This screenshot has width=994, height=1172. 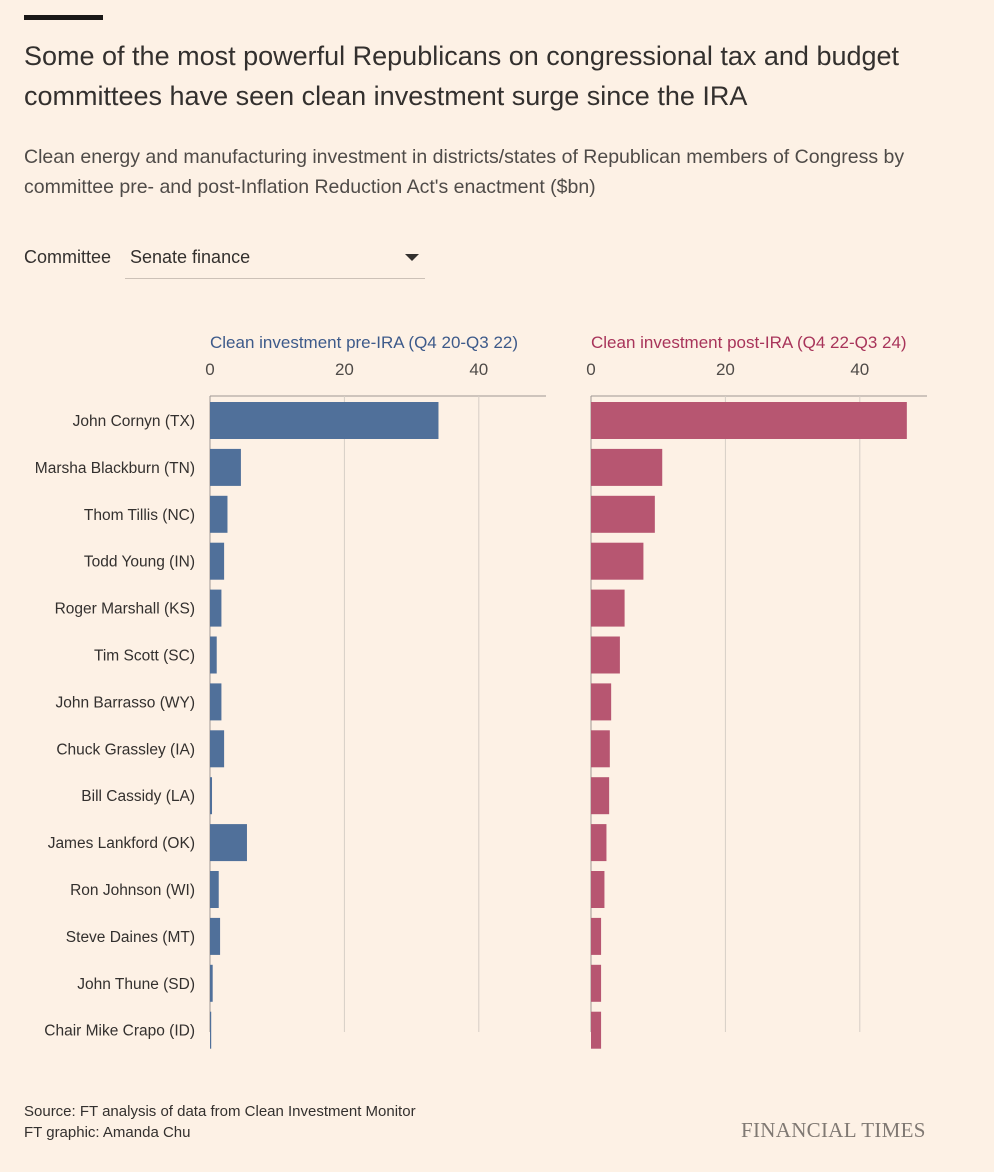 What do you see at coordinates (107, 1132) in the screenshot?
I see `graphic-credit: FT graphic: Amanda Chu` at bounding box center [107, 1132].